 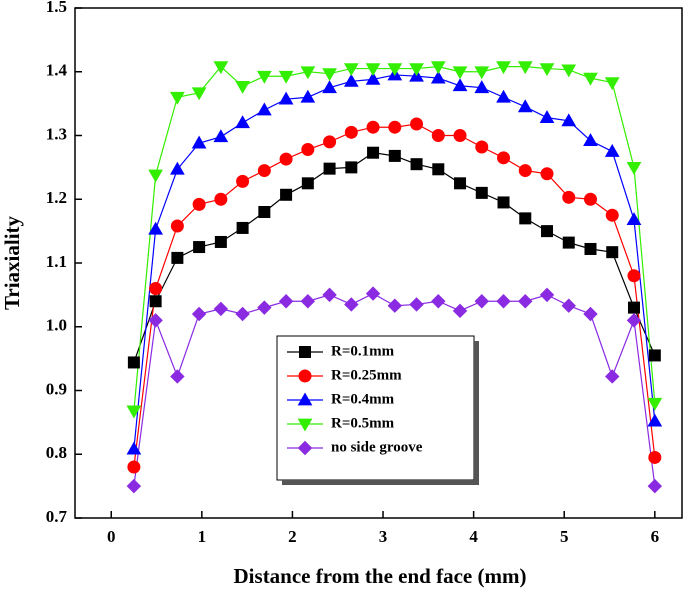 I want to click on y-tick-label: 1.0, so click(x=56, y=325).